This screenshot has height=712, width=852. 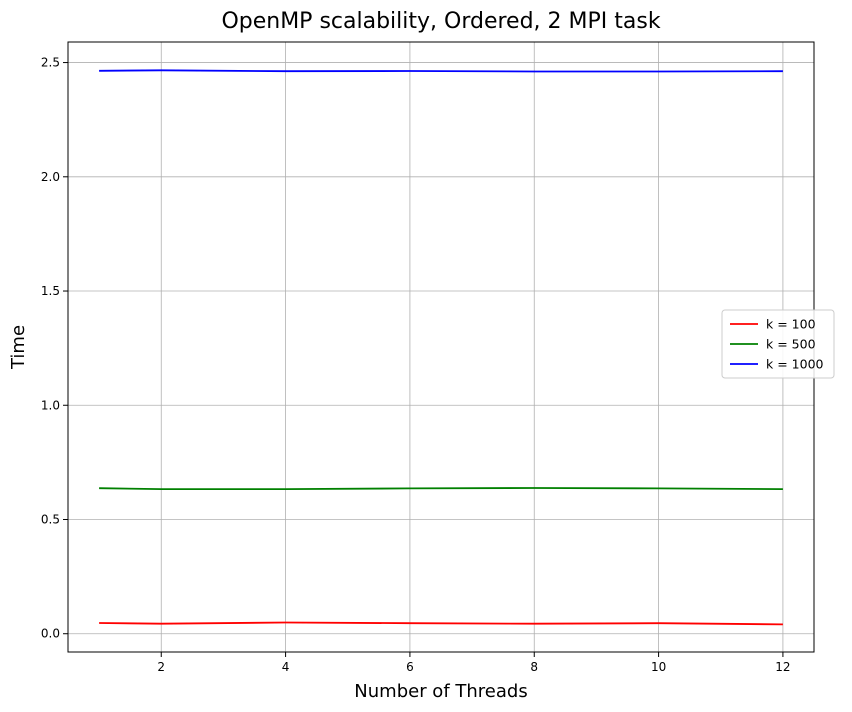 I want to click on x-tick-label: 4, so click(x=286, y=667).